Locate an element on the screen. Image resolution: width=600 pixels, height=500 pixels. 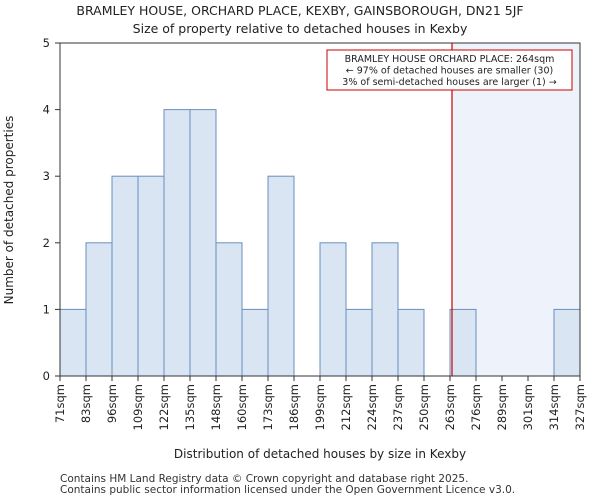
y-tick-label: 1 is located at coordinates (46, 309).